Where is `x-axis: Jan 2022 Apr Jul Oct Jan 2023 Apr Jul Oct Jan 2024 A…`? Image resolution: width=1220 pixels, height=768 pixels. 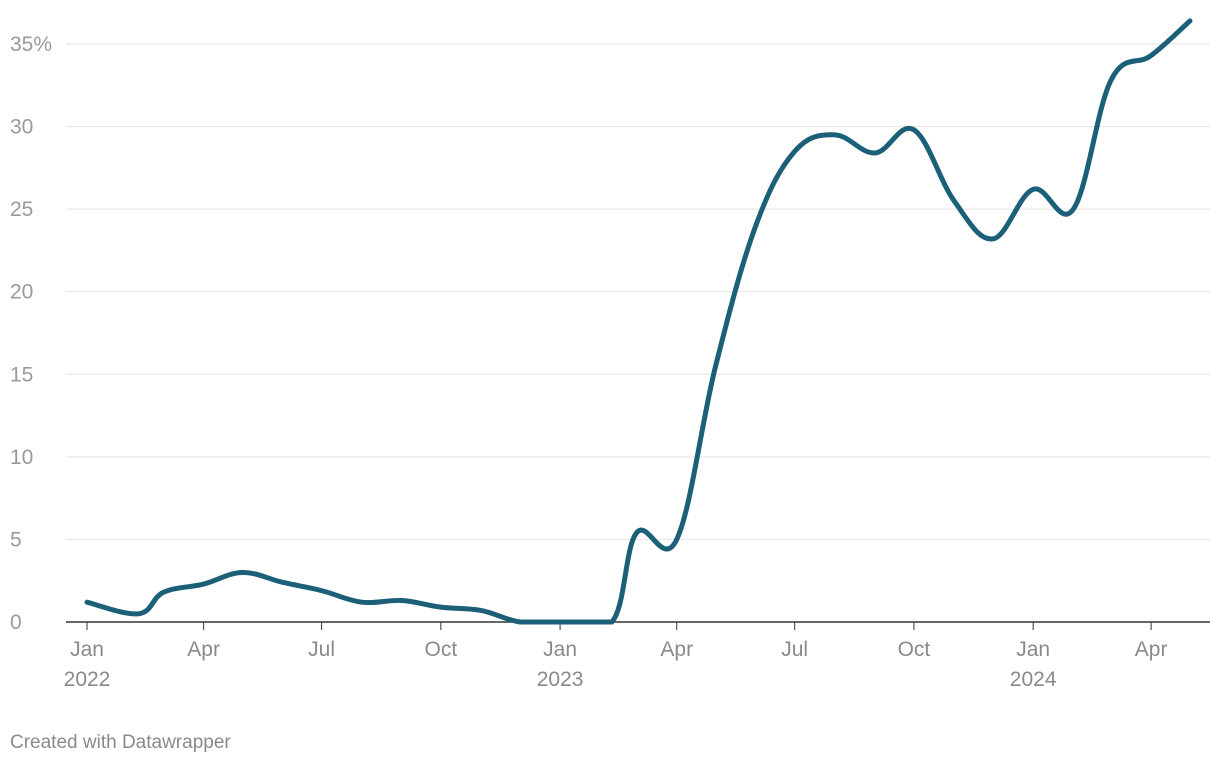
x-axis: Jan 2022 Apr Jul Oct Jan 2023 Apr Jul Oct Jan 2024 A… is located at coordinates (637, 656).